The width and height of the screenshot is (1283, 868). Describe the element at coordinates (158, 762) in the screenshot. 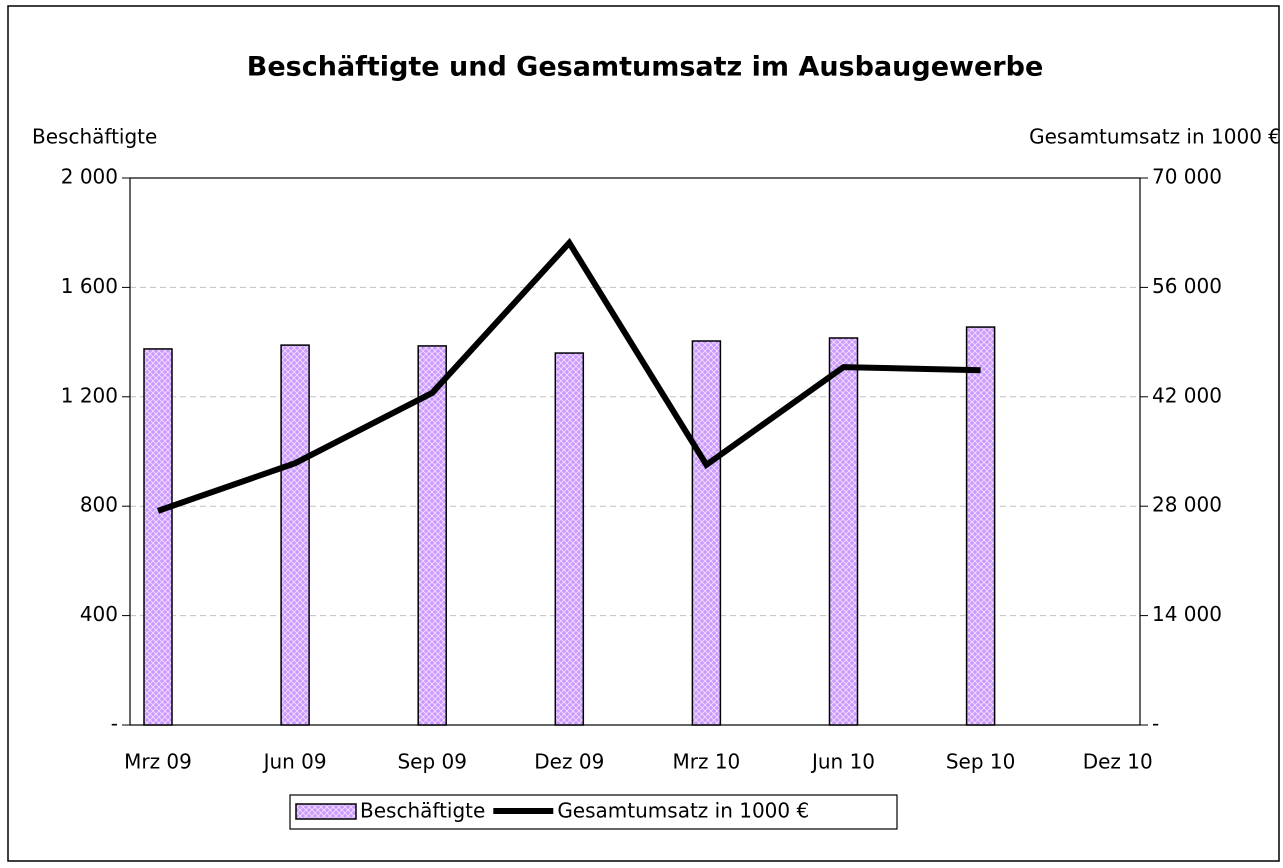

I see `x-tick-label: Mrz 09` at that location.